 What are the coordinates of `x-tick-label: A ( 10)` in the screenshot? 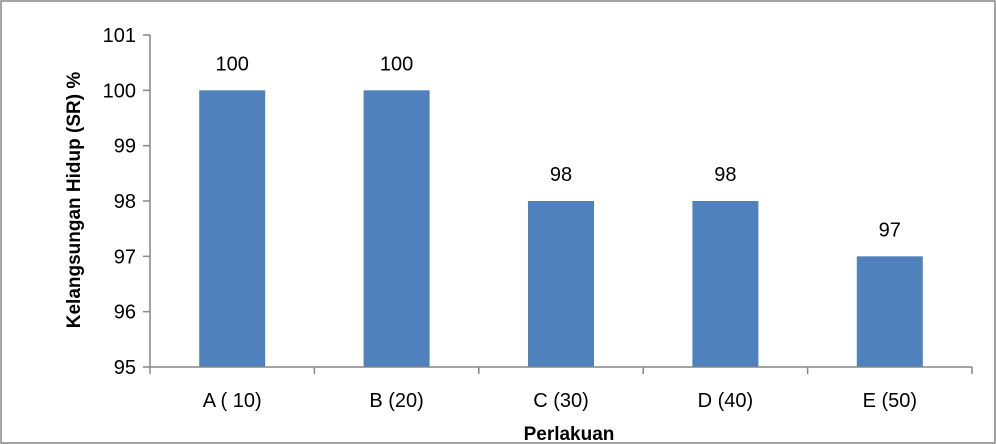 It's located at (232, 401).